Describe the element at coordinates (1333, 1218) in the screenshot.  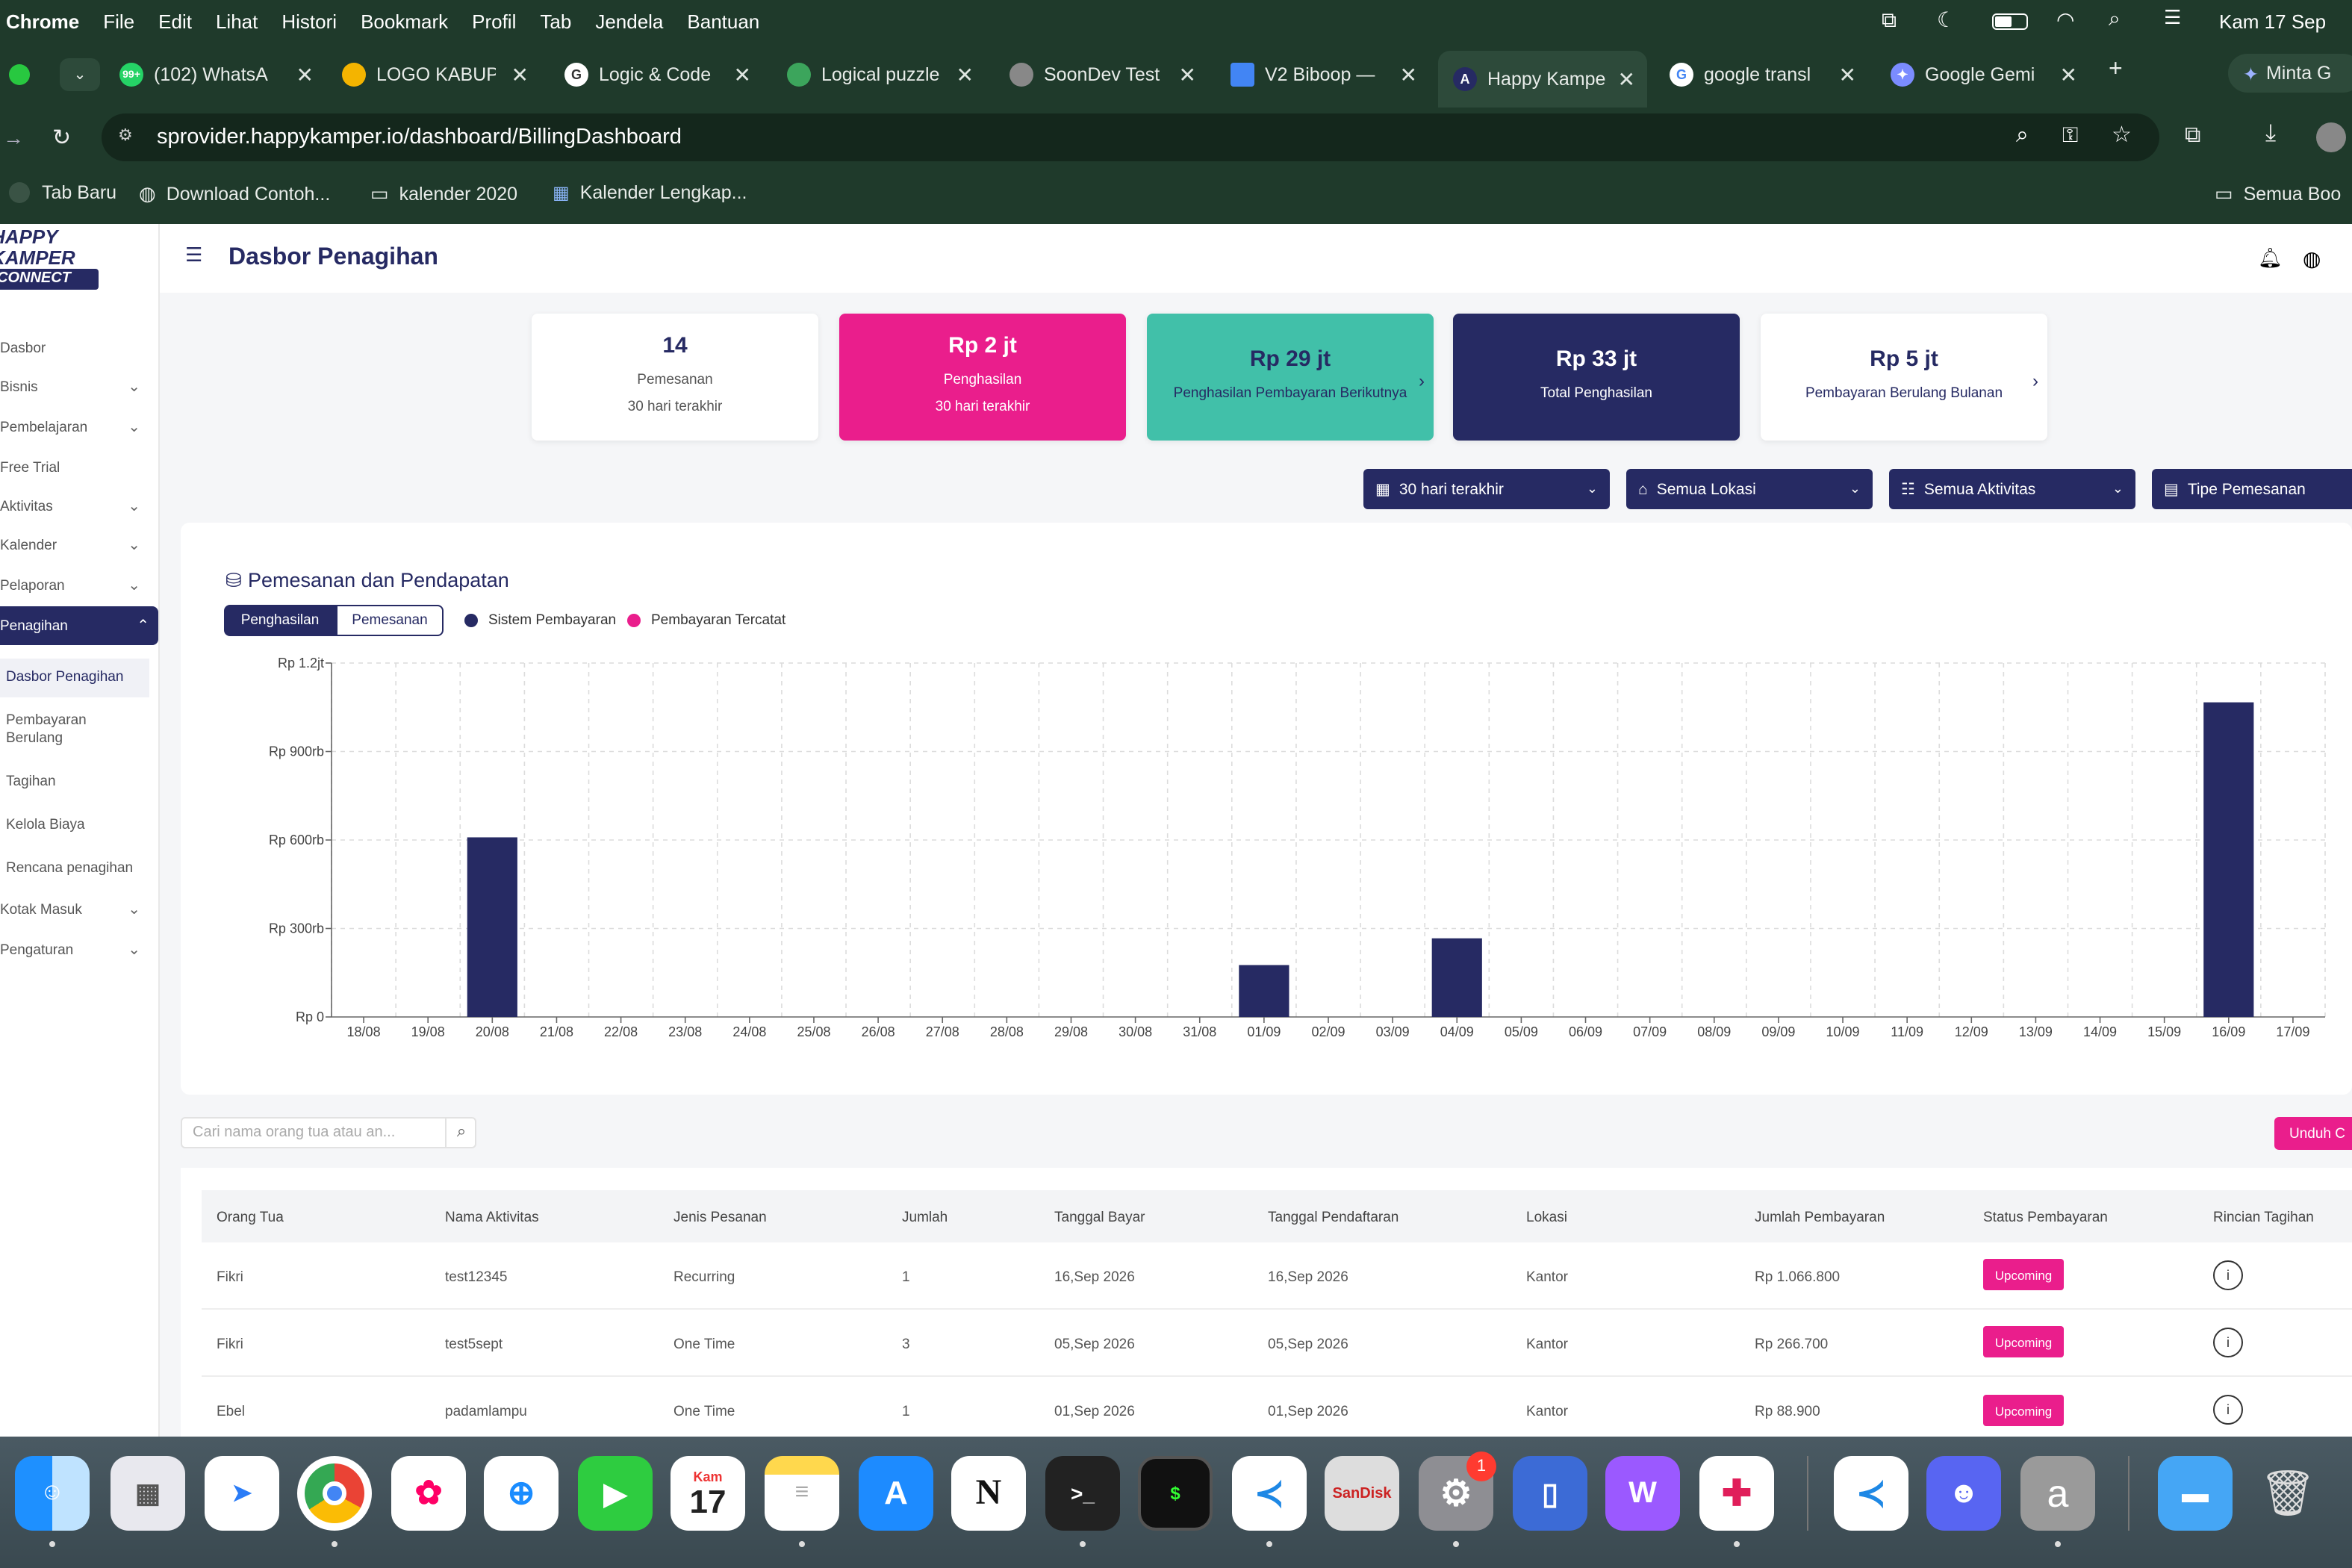
I see `col-tanggal-pendaftaran: Tanggal Pendaftaran` at that location.